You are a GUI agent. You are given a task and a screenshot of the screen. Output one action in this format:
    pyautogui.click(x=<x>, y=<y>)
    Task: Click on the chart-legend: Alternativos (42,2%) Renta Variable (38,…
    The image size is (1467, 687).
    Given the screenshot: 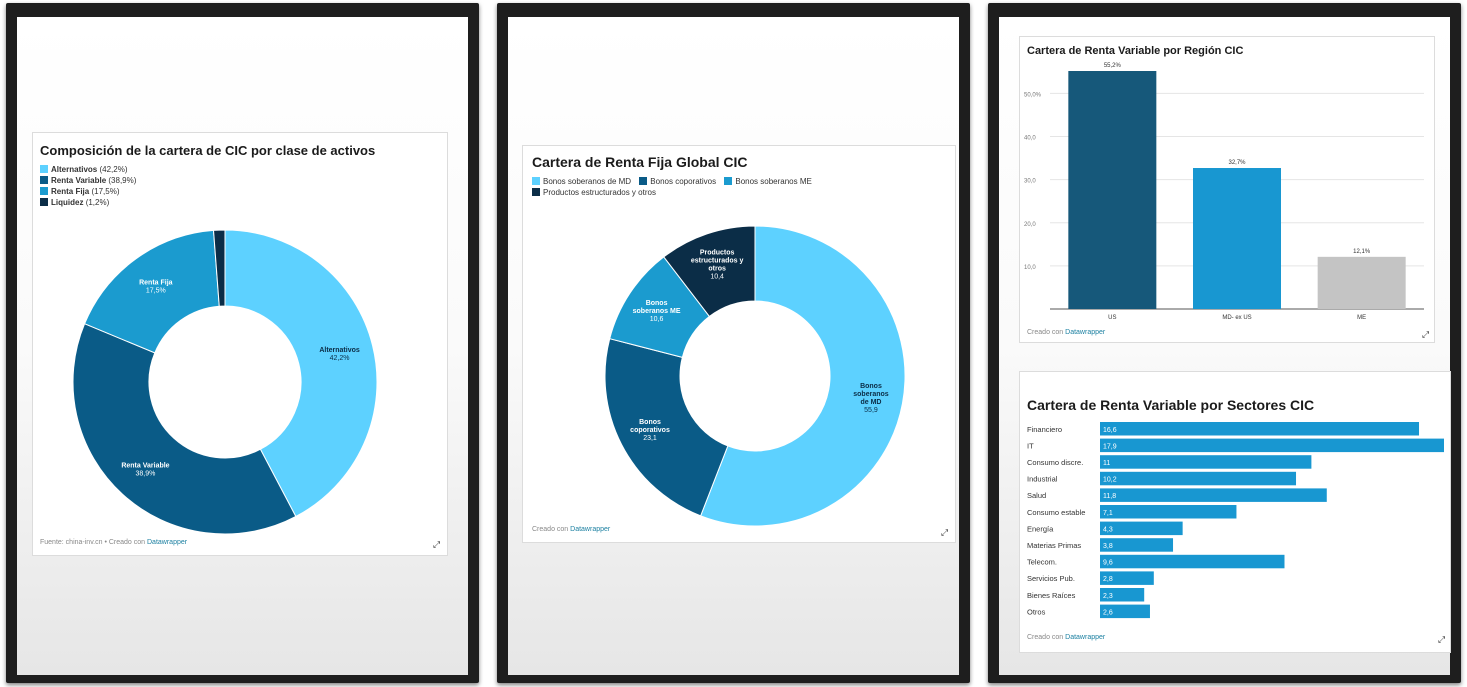 What is the action you would take?
    pyautogui.click(x=91, y=186)
    